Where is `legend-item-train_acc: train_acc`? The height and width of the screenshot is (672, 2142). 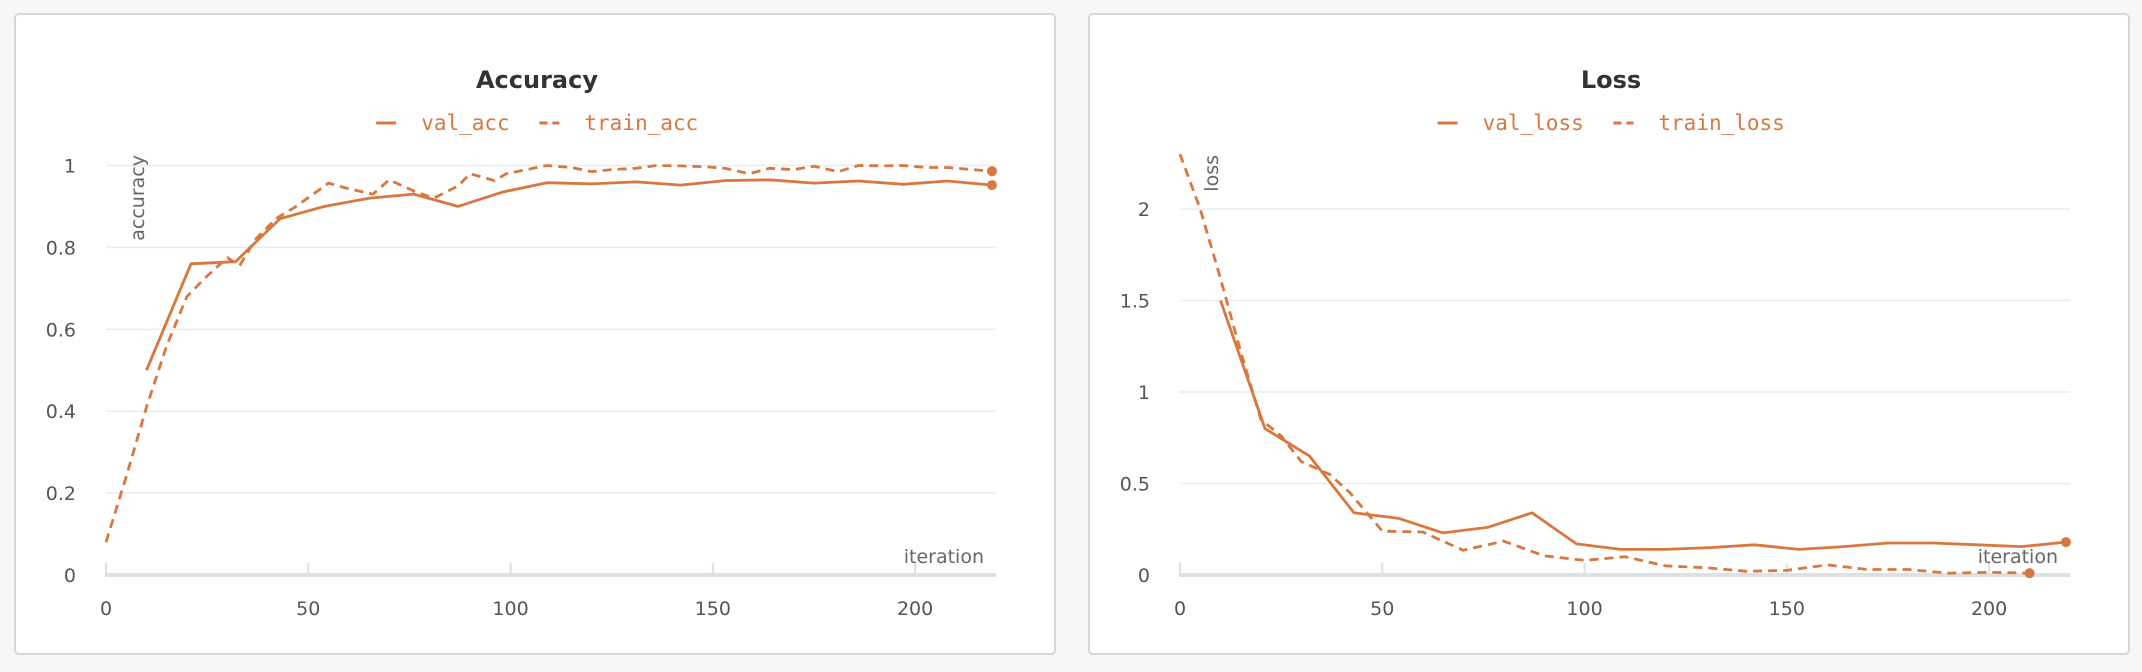 legend-item-train_acc: train_acc is located at coordinates (618, 123).